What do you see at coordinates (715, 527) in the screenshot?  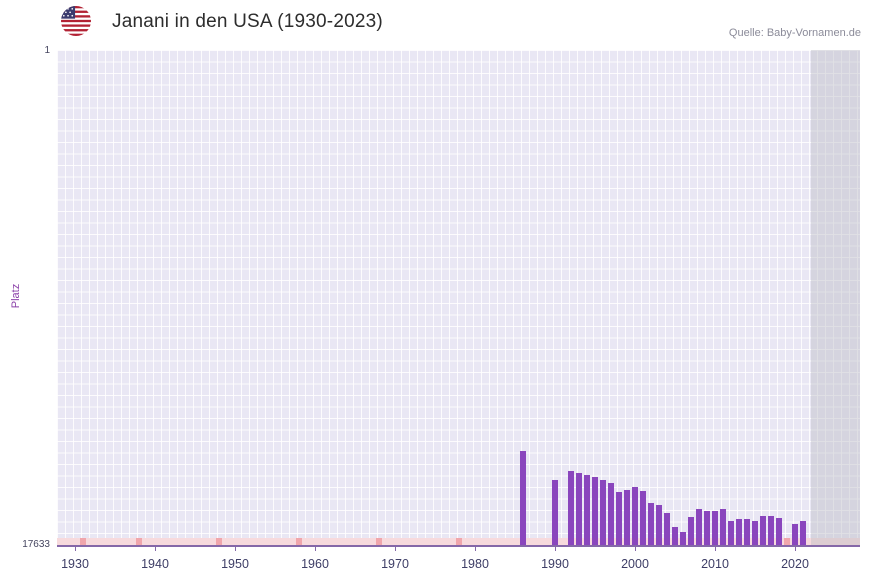 I see `chart-bar-2010` at bounding box center [715, 527].